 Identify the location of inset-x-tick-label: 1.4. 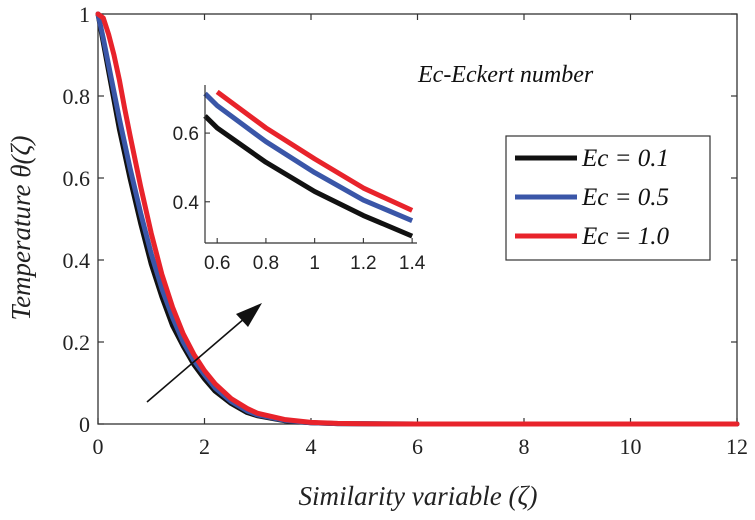
(412, 263).